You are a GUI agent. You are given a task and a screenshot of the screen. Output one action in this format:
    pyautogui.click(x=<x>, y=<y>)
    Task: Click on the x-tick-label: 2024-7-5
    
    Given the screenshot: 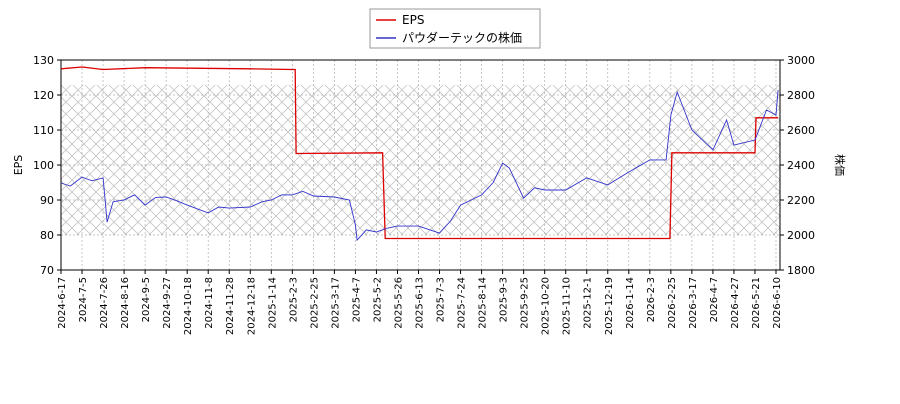 What is the action you would take?
    pyautogui.click(x=83, y=299)
    